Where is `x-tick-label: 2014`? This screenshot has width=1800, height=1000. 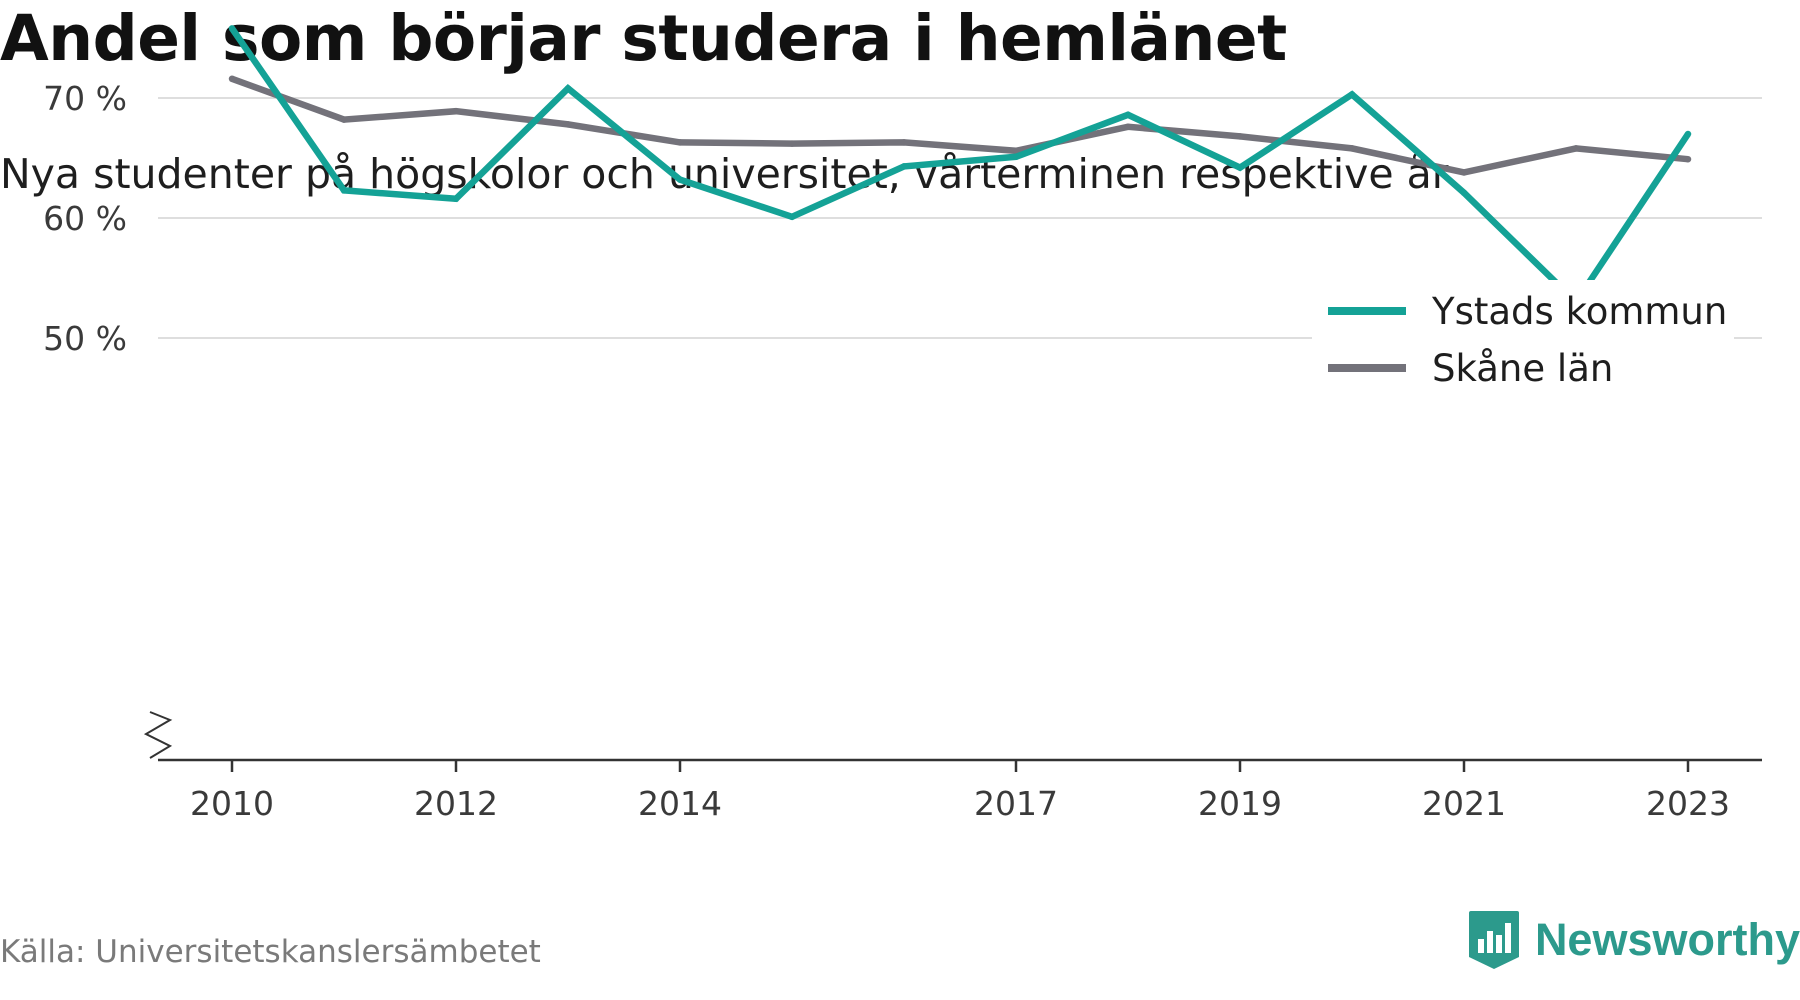
x-tick-label: 2014 is located at coordinates (680, 803).